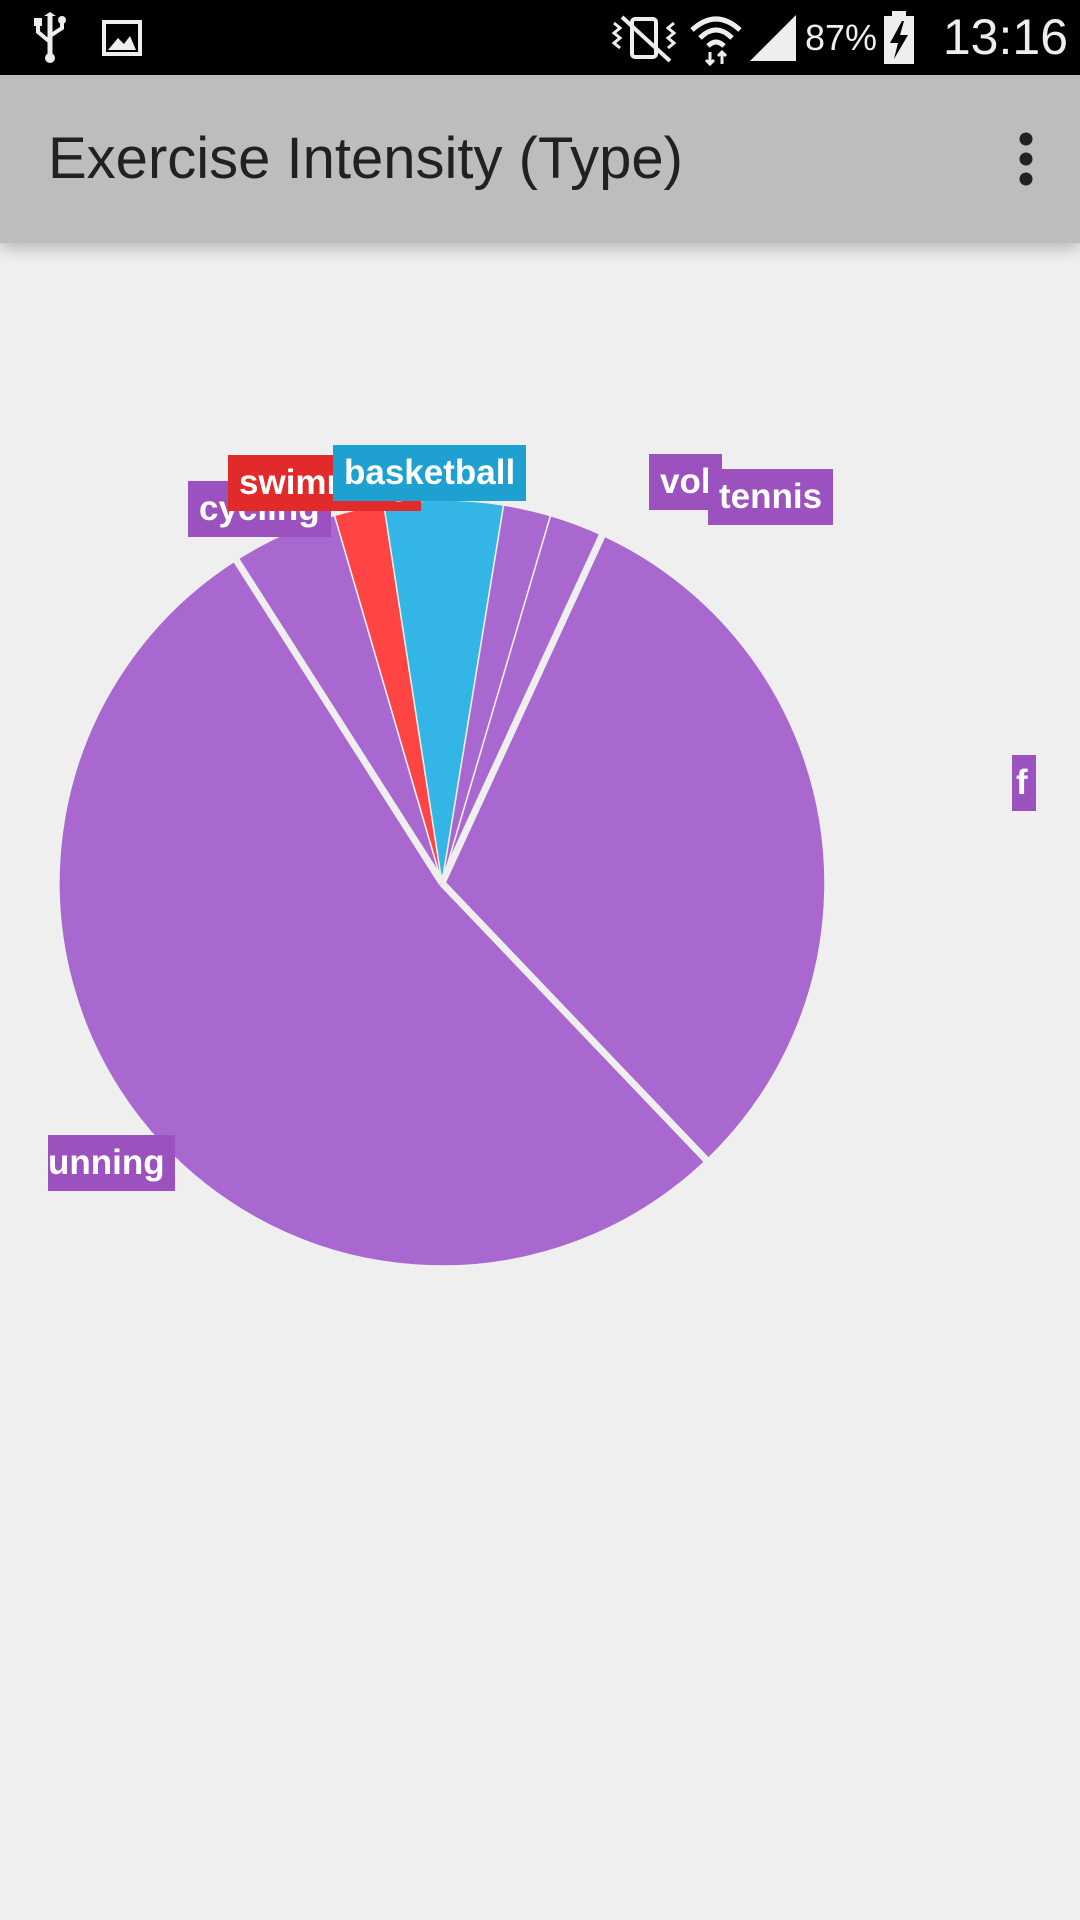 Image resolution: width=1080 pixels, height=1920 pixels. Describe the element at coordinates (773, 37) in the screenshot. I see `signal-icon` at that location.